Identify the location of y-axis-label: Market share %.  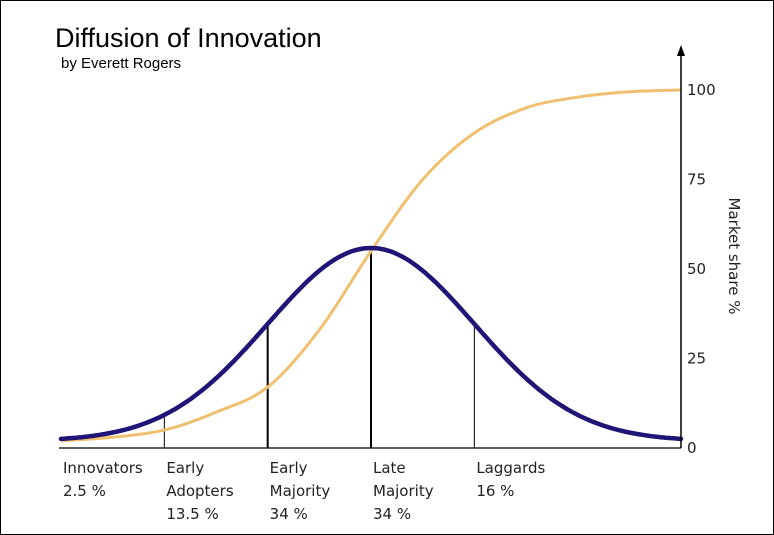
(734, 256).